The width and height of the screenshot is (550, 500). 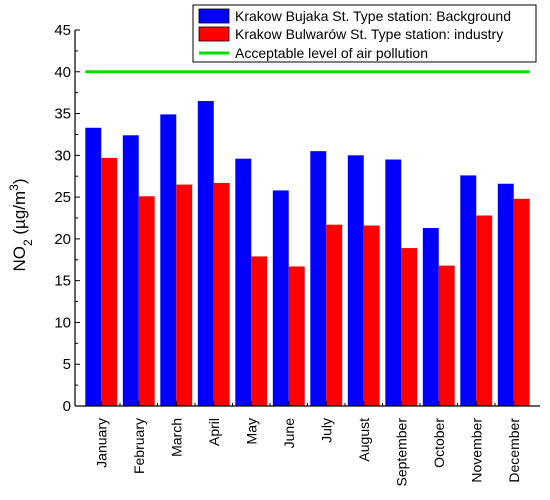 What do you see at coordinates (514, 450) in the screenshot?
I see `x-category-label: December` at bounding box center [514, 450].